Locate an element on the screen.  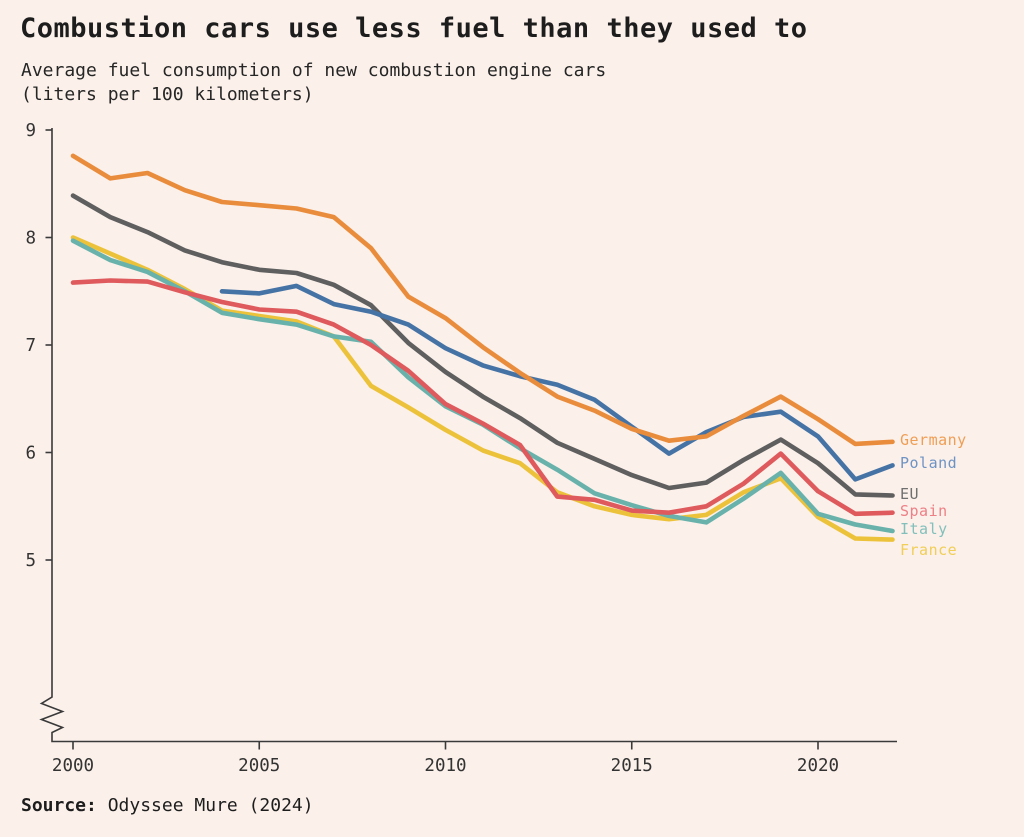
source-text: Odyssee Mure (2024) is located at coordinates (210, 805).